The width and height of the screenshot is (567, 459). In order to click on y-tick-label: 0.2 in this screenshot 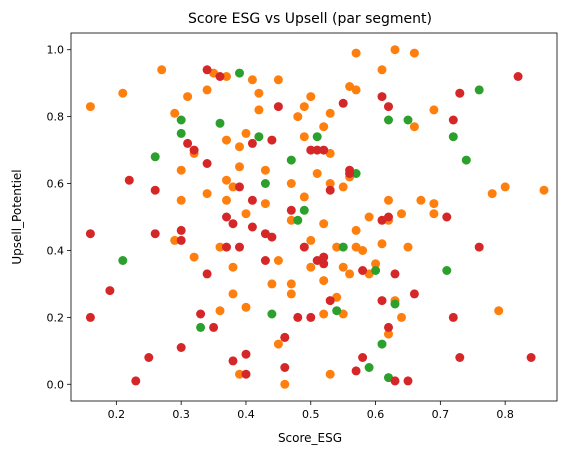, I will do `click(56, 317)`.